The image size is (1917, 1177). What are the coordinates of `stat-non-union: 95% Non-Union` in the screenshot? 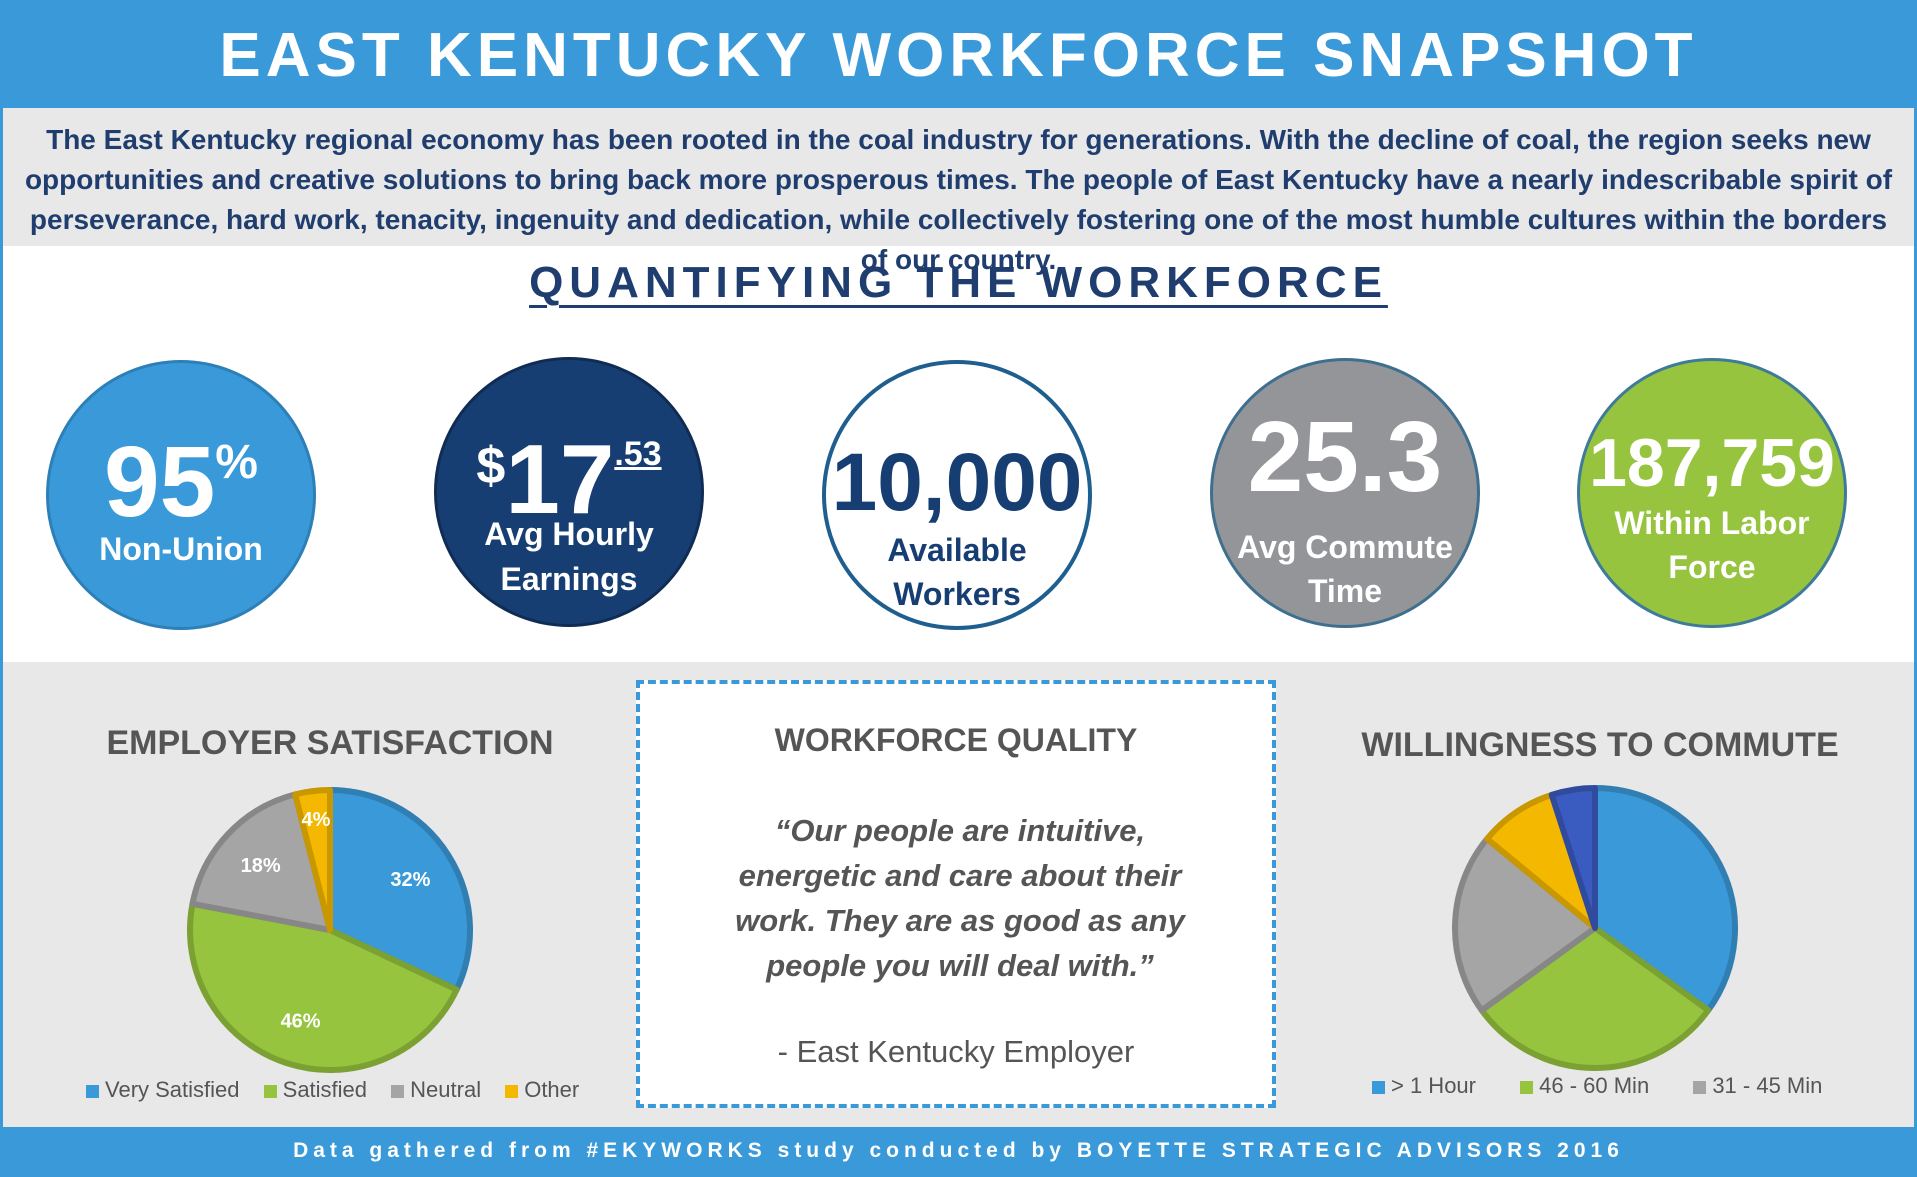 It's located at (181, 495).